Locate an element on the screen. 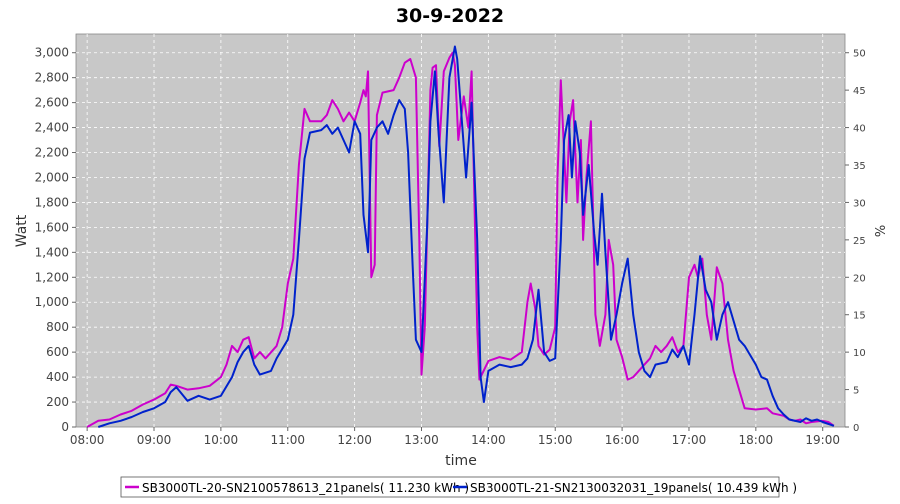  y-tick-label: 200 is located at coordinates (57, 402).